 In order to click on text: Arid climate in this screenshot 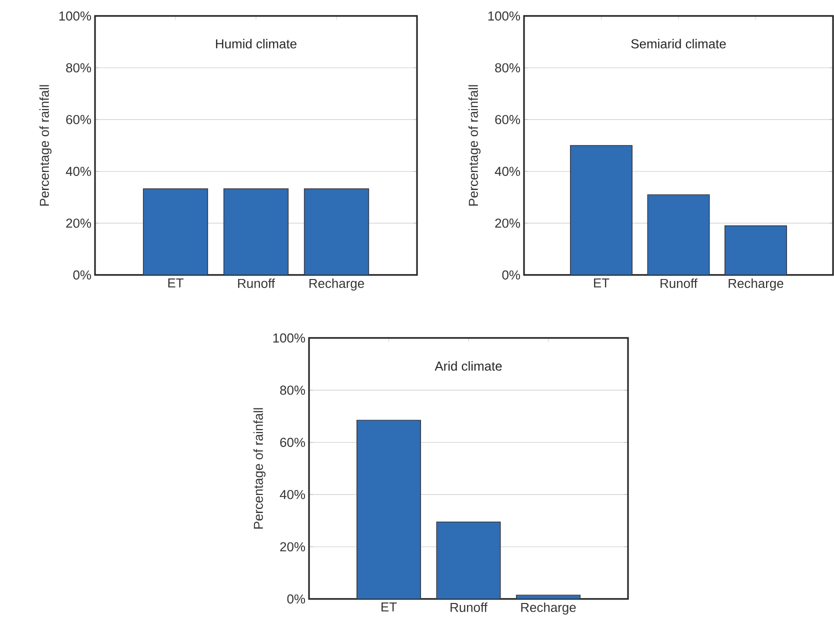, I will do `click(468, 366)`.